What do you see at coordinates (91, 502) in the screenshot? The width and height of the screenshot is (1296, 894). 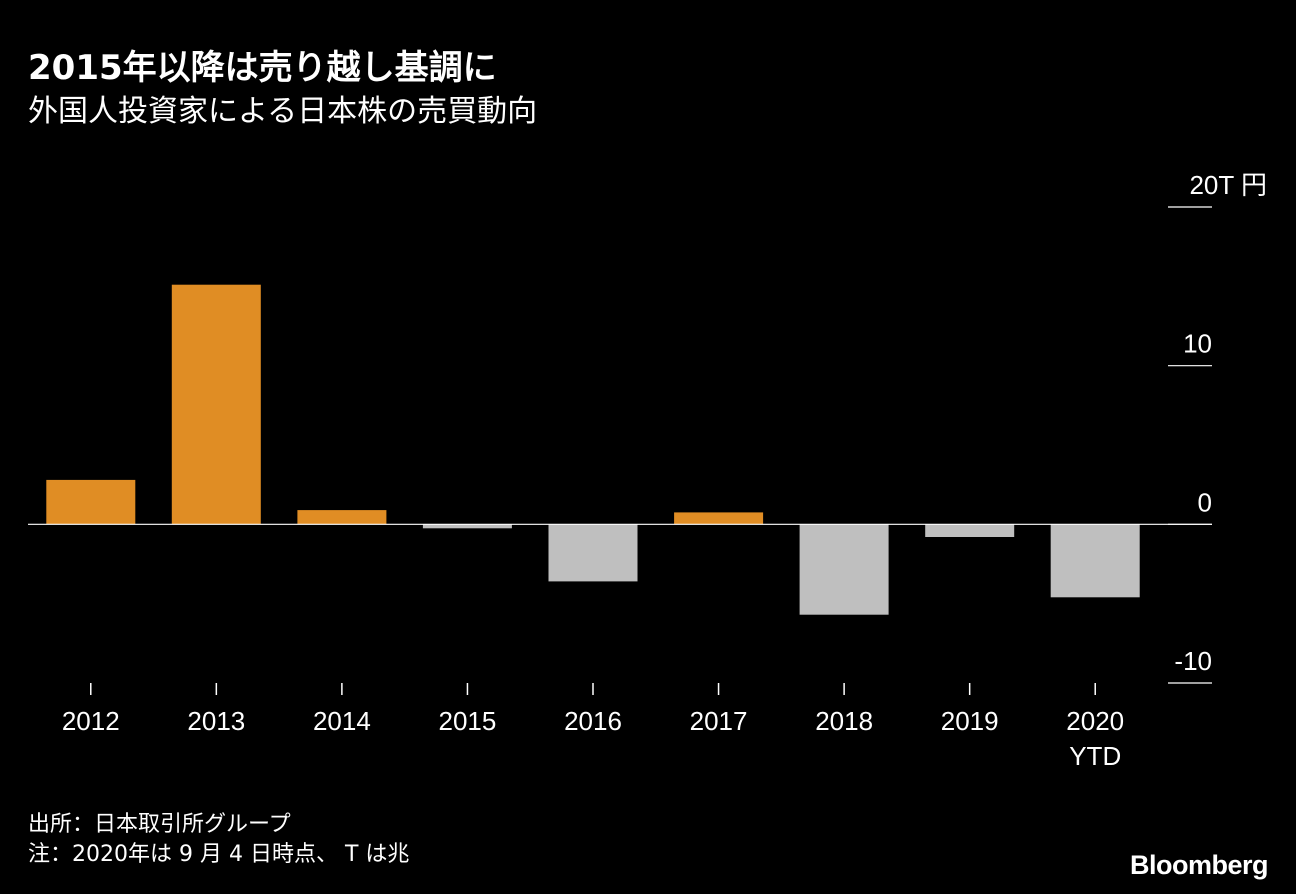 I see `bar-2012` at bounding box center [91, 502].